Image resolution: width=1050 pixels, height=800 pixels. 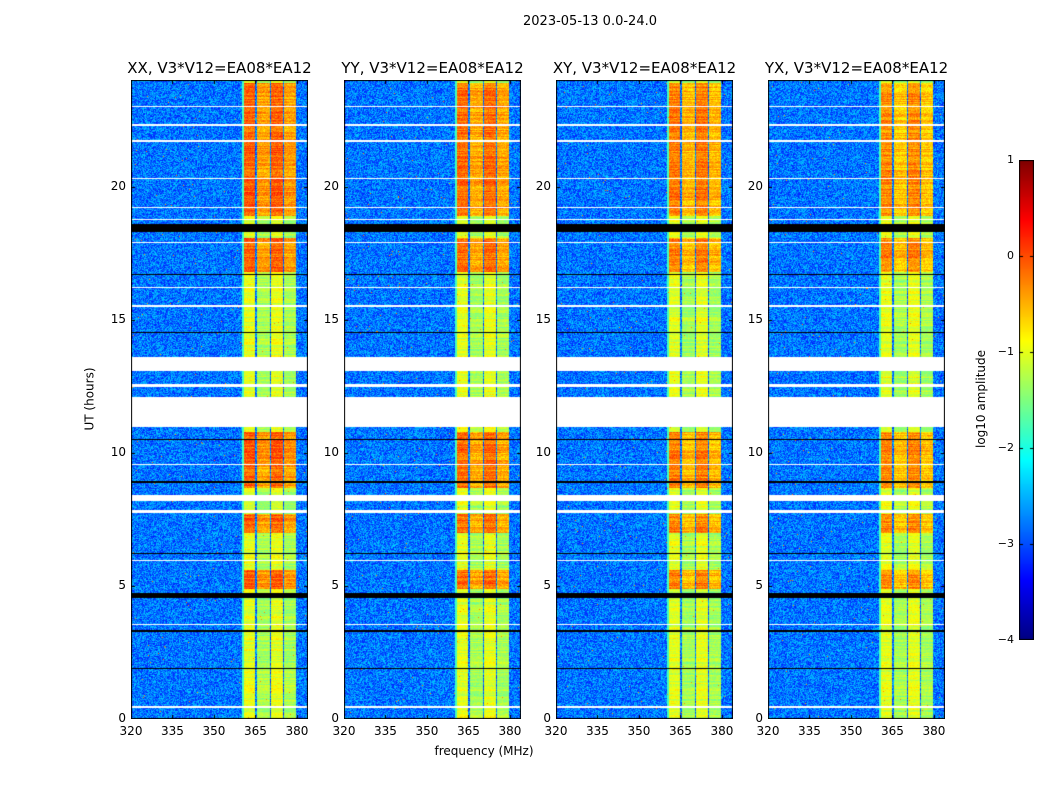 What do you see at coordinates (1005, 639) in the screenshot?
I see `colorbar-tick-label: −4` at bounding box center [1005, 639].